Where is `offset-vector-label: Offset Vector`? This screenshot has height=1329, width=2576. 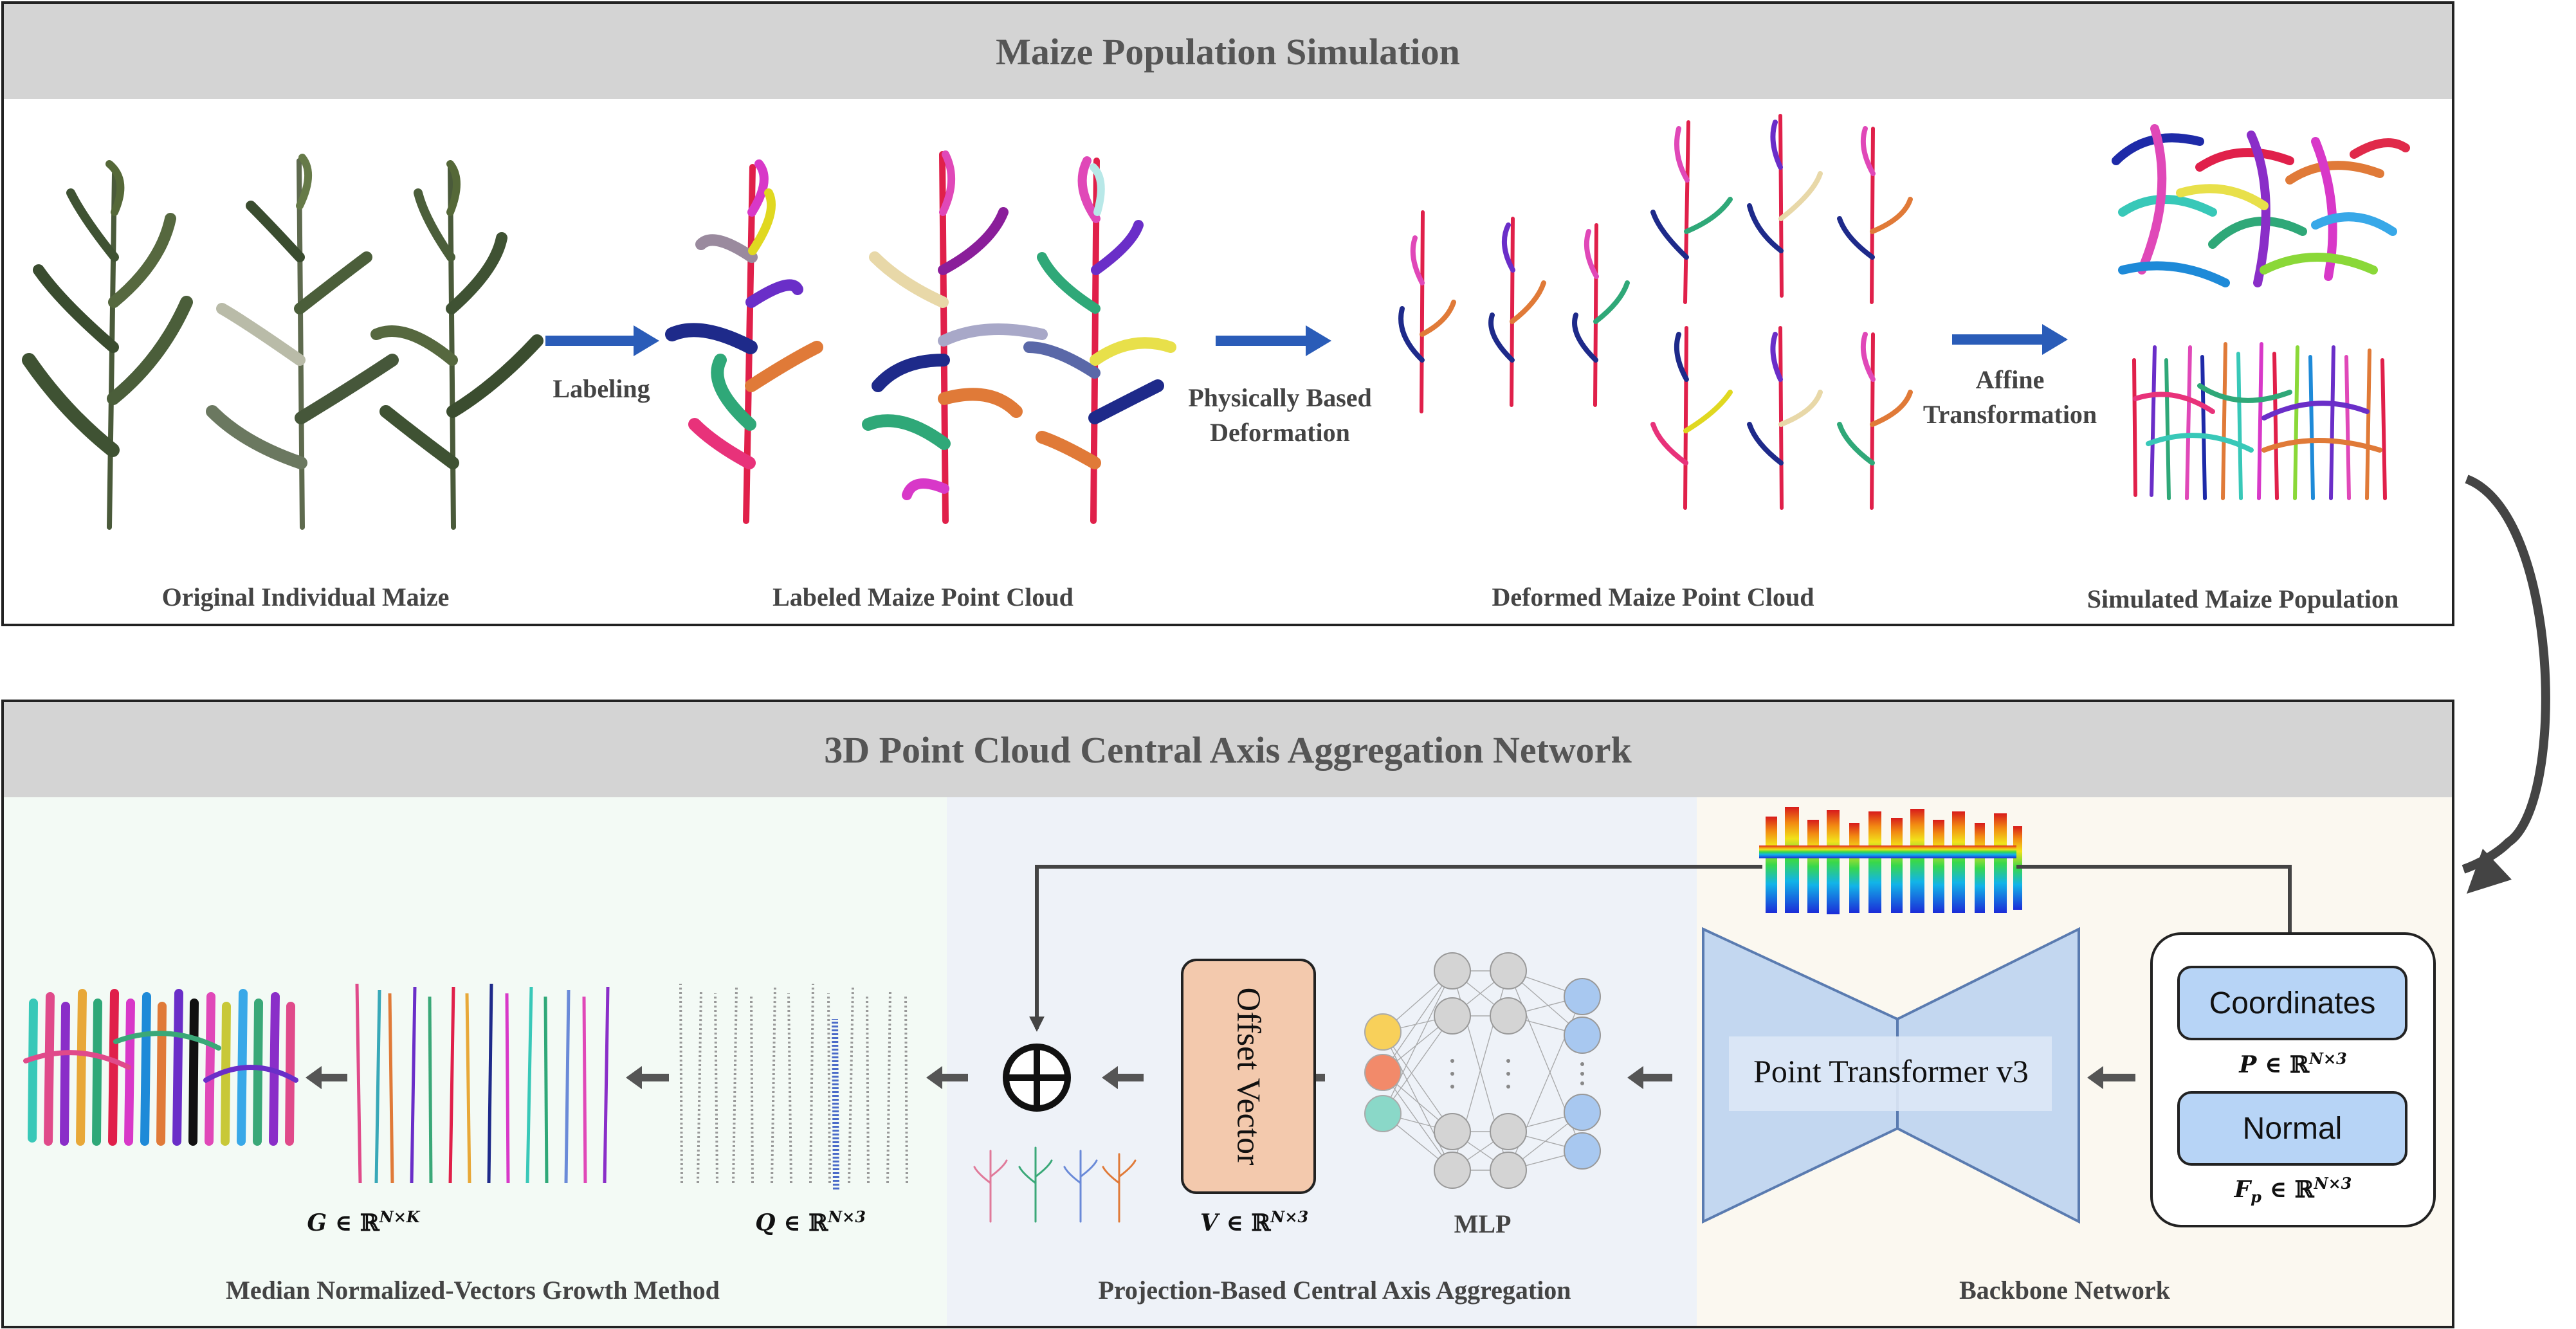
offset-vector-label: Offset Vector is located at coordinates (1248, 1076).